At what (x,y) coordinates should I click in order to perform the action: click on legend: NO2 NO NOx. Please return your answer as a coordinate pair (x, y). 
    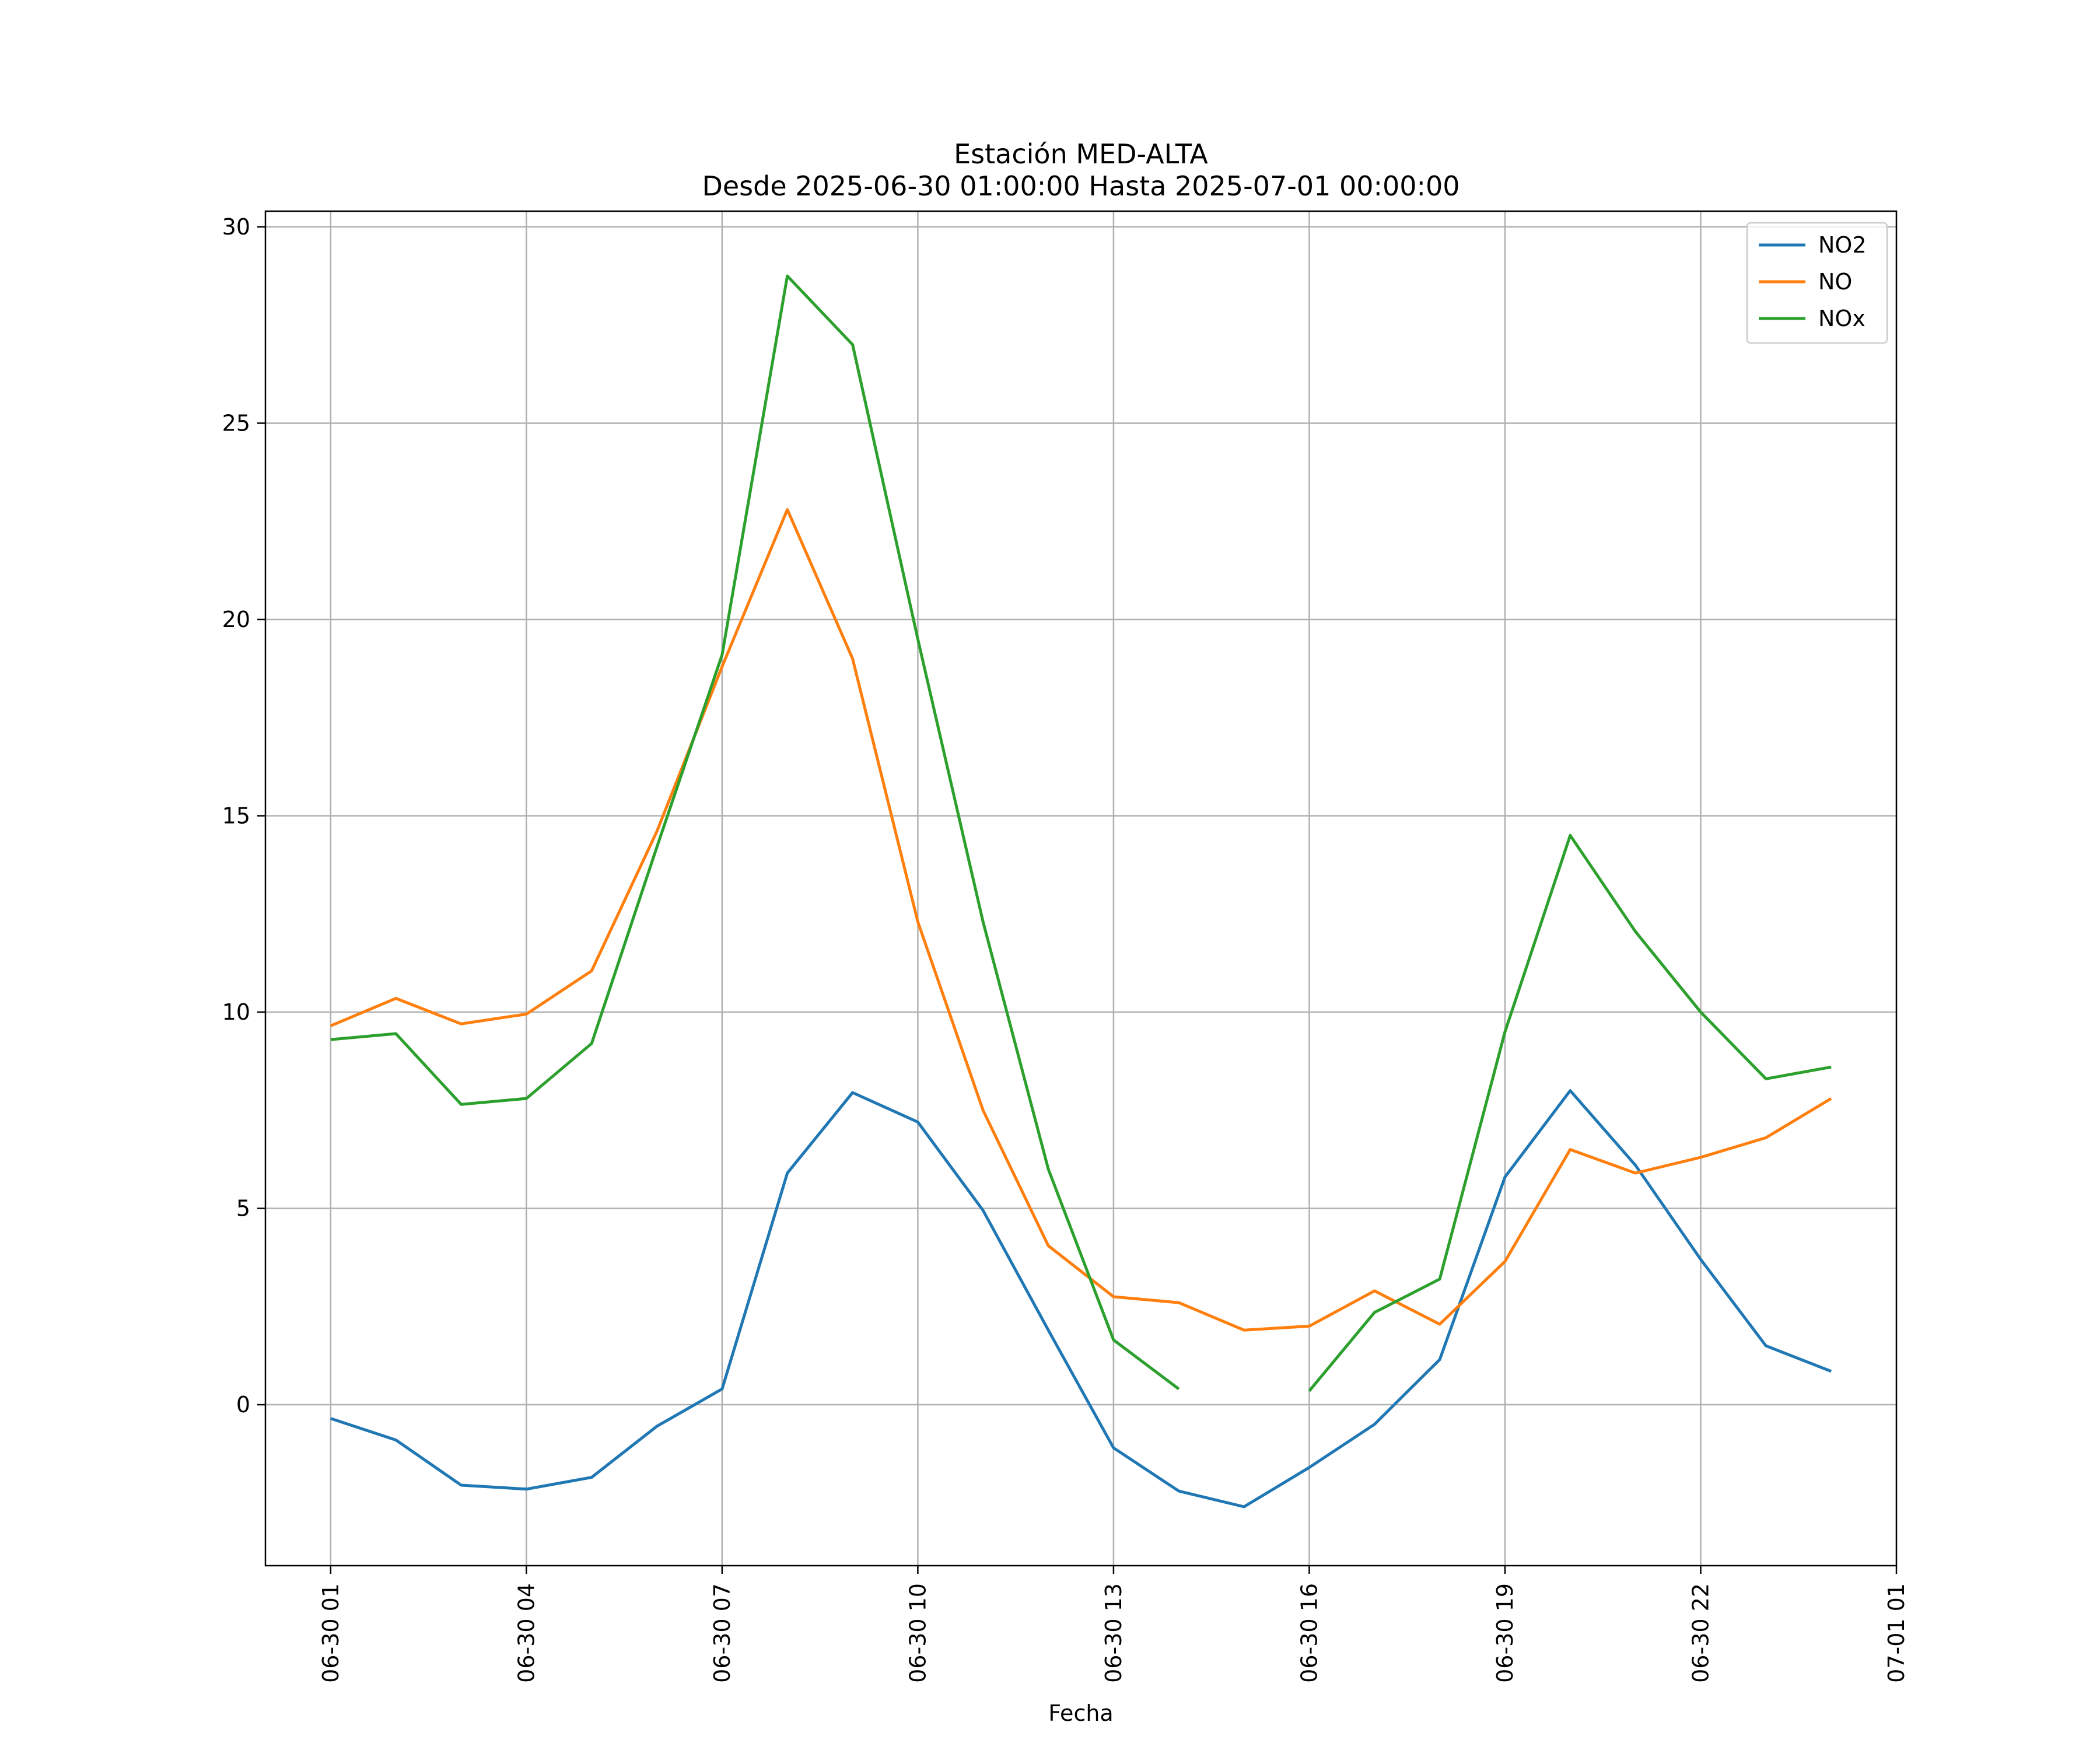
    Looking at the image, I should click on (1817, 283).